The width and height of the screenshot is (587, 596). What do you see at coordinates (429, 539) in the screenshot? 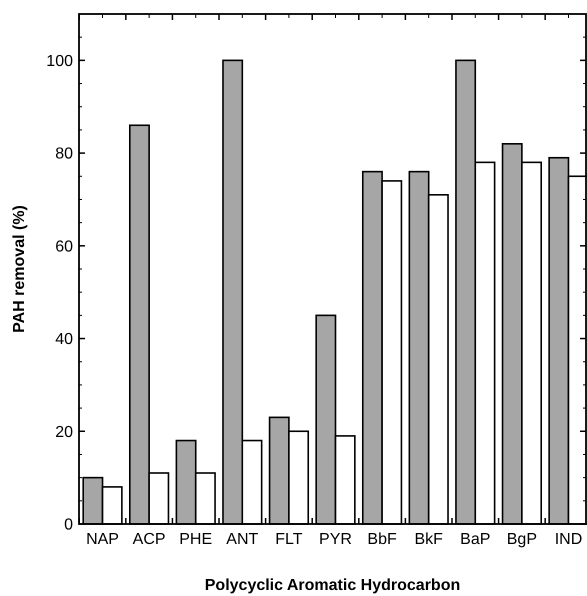
I see `x-tick-label: BkF` at bounding box center [429, 539].